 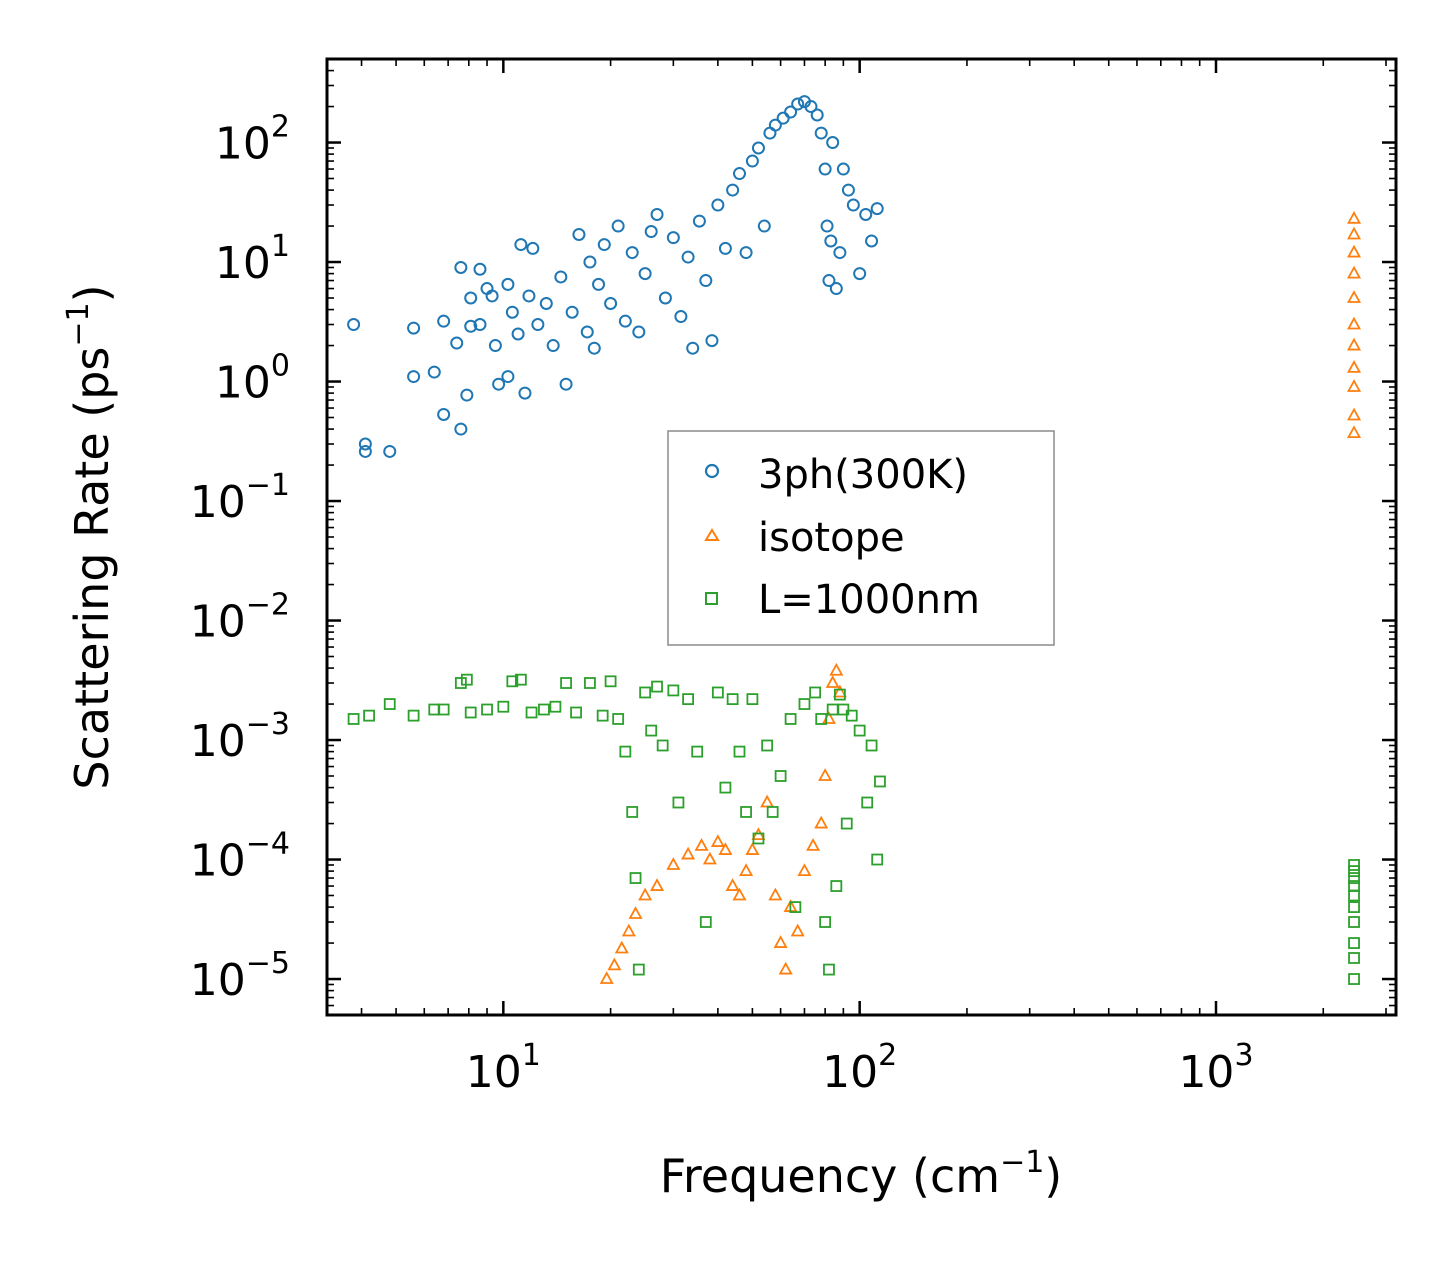 What do you see at coordinates (240, 618) in the screenshot?
I see `y-tick-label: 10⁻²` at bounding box center [240, 618].